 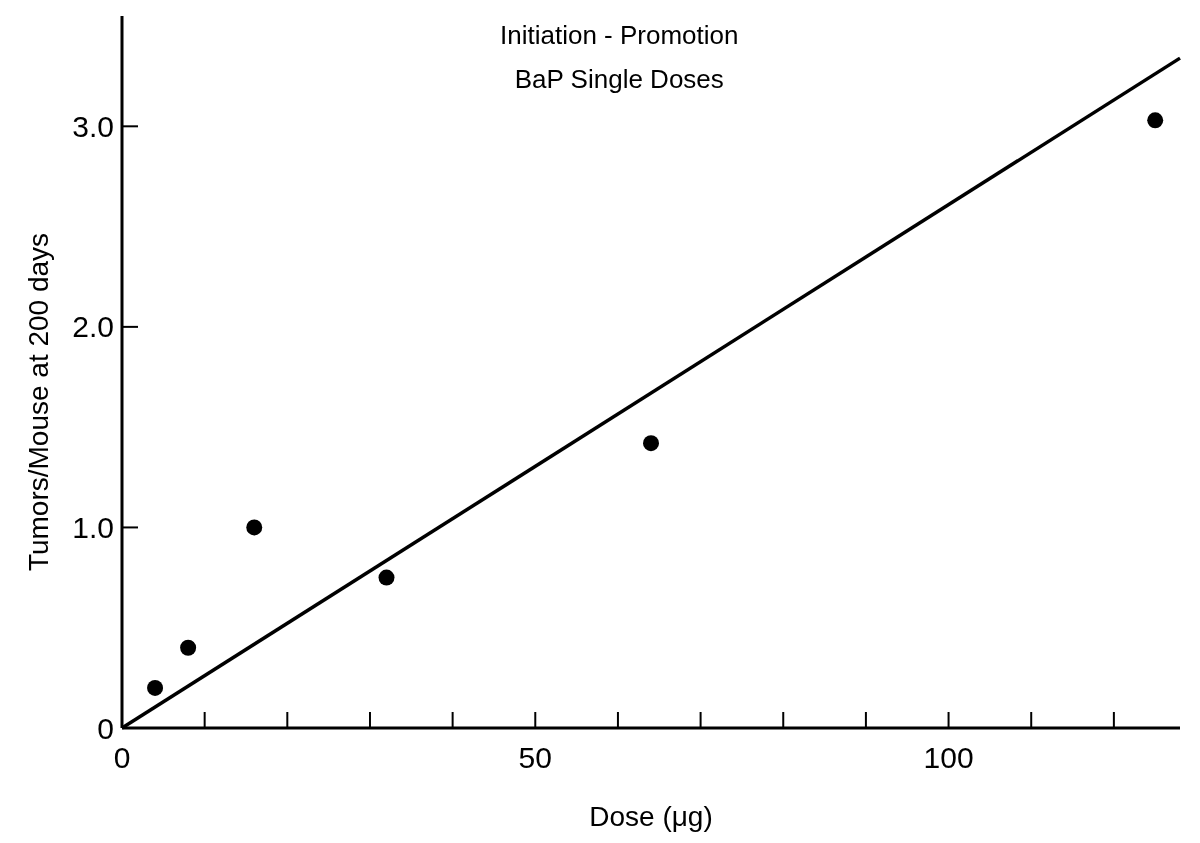 I want to click on y-tick-label: 2.0, so click(x=93, y=327).